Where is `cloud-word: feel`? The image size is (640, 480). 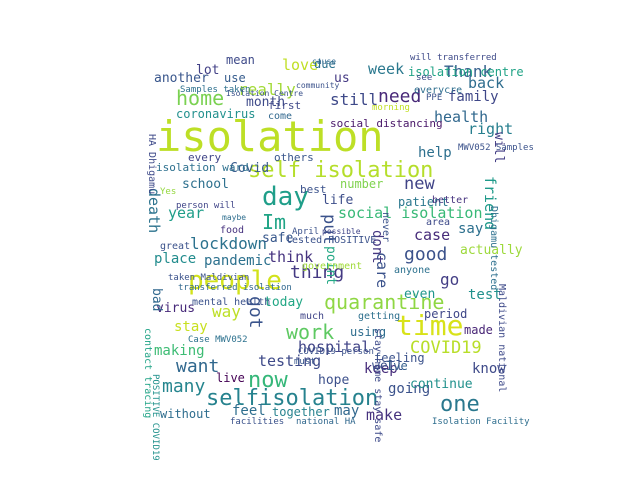 cloud-word: feel is located at coordinates (249, 411).